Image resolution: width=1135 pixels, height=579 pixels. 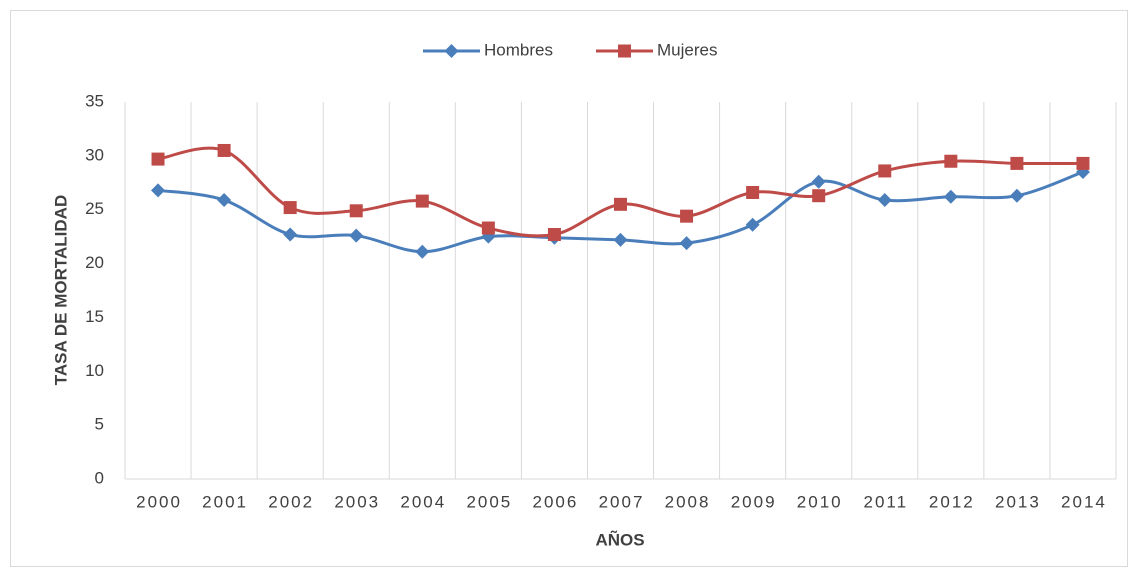 What do you see at coordinates (1084, 501) in the screenshot?
I see `x-tick-label: 2014` at bounding box center [1084, 501].